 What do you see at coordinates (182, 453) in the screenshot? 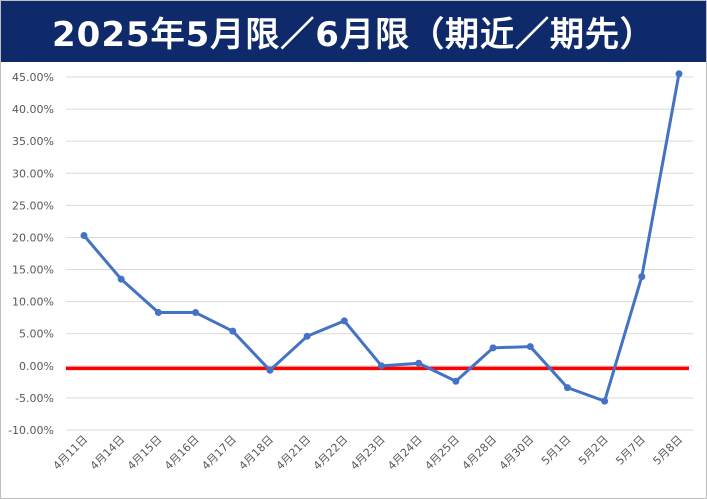
I see `x-tick-label: 4月16日` at bounding box center [182, 453].